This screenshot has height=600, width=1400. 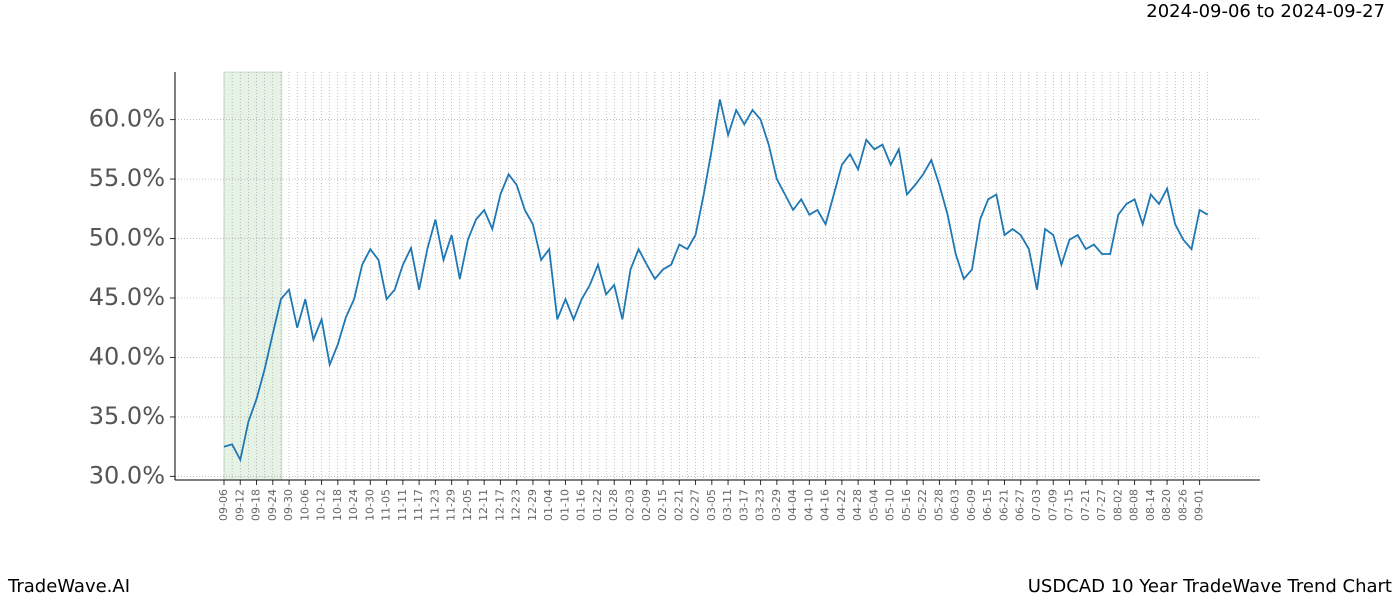 I want to click on chart-title: USDCAD 10 Year TradeWave Trend Chart, so click(x=1210, y=586).